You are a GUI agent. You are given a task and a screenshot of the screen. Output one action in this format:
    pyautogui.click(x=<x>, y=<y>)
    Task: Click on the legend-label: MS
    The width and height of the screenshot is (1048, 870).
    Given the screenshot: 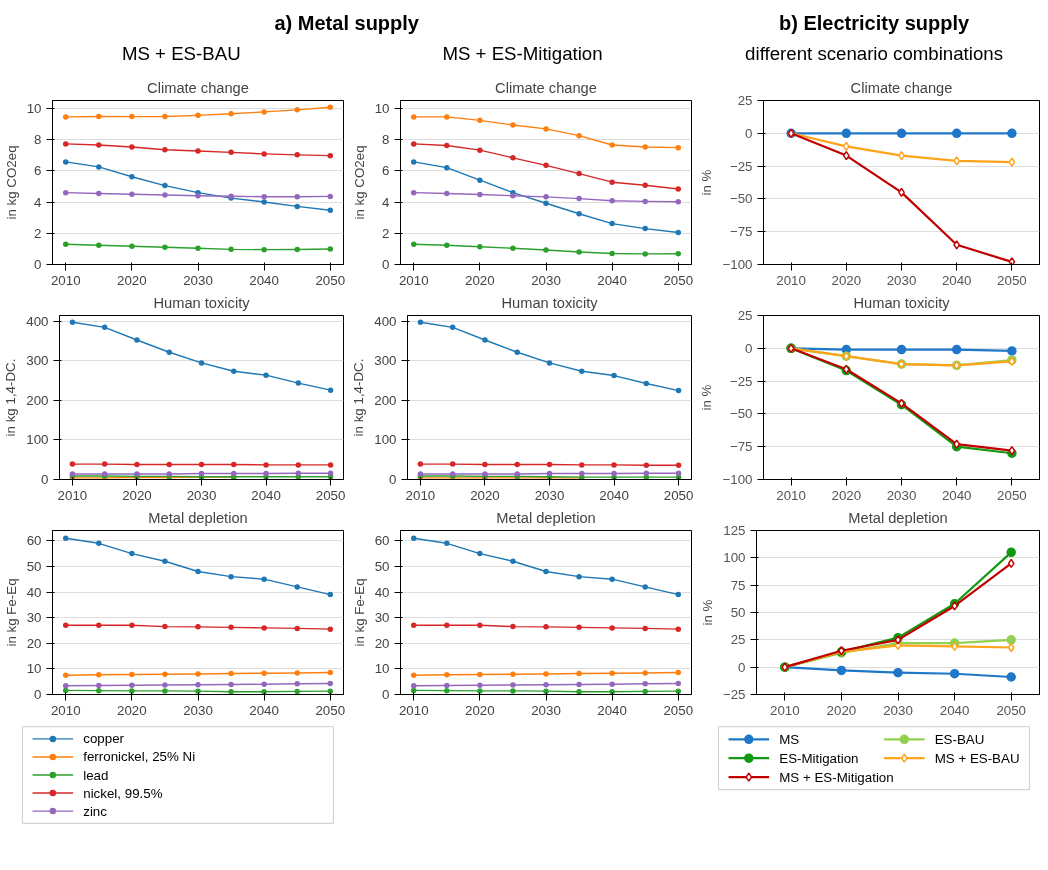 What is the action you would take?
    pyautogui.click(x=789, y=739)
    